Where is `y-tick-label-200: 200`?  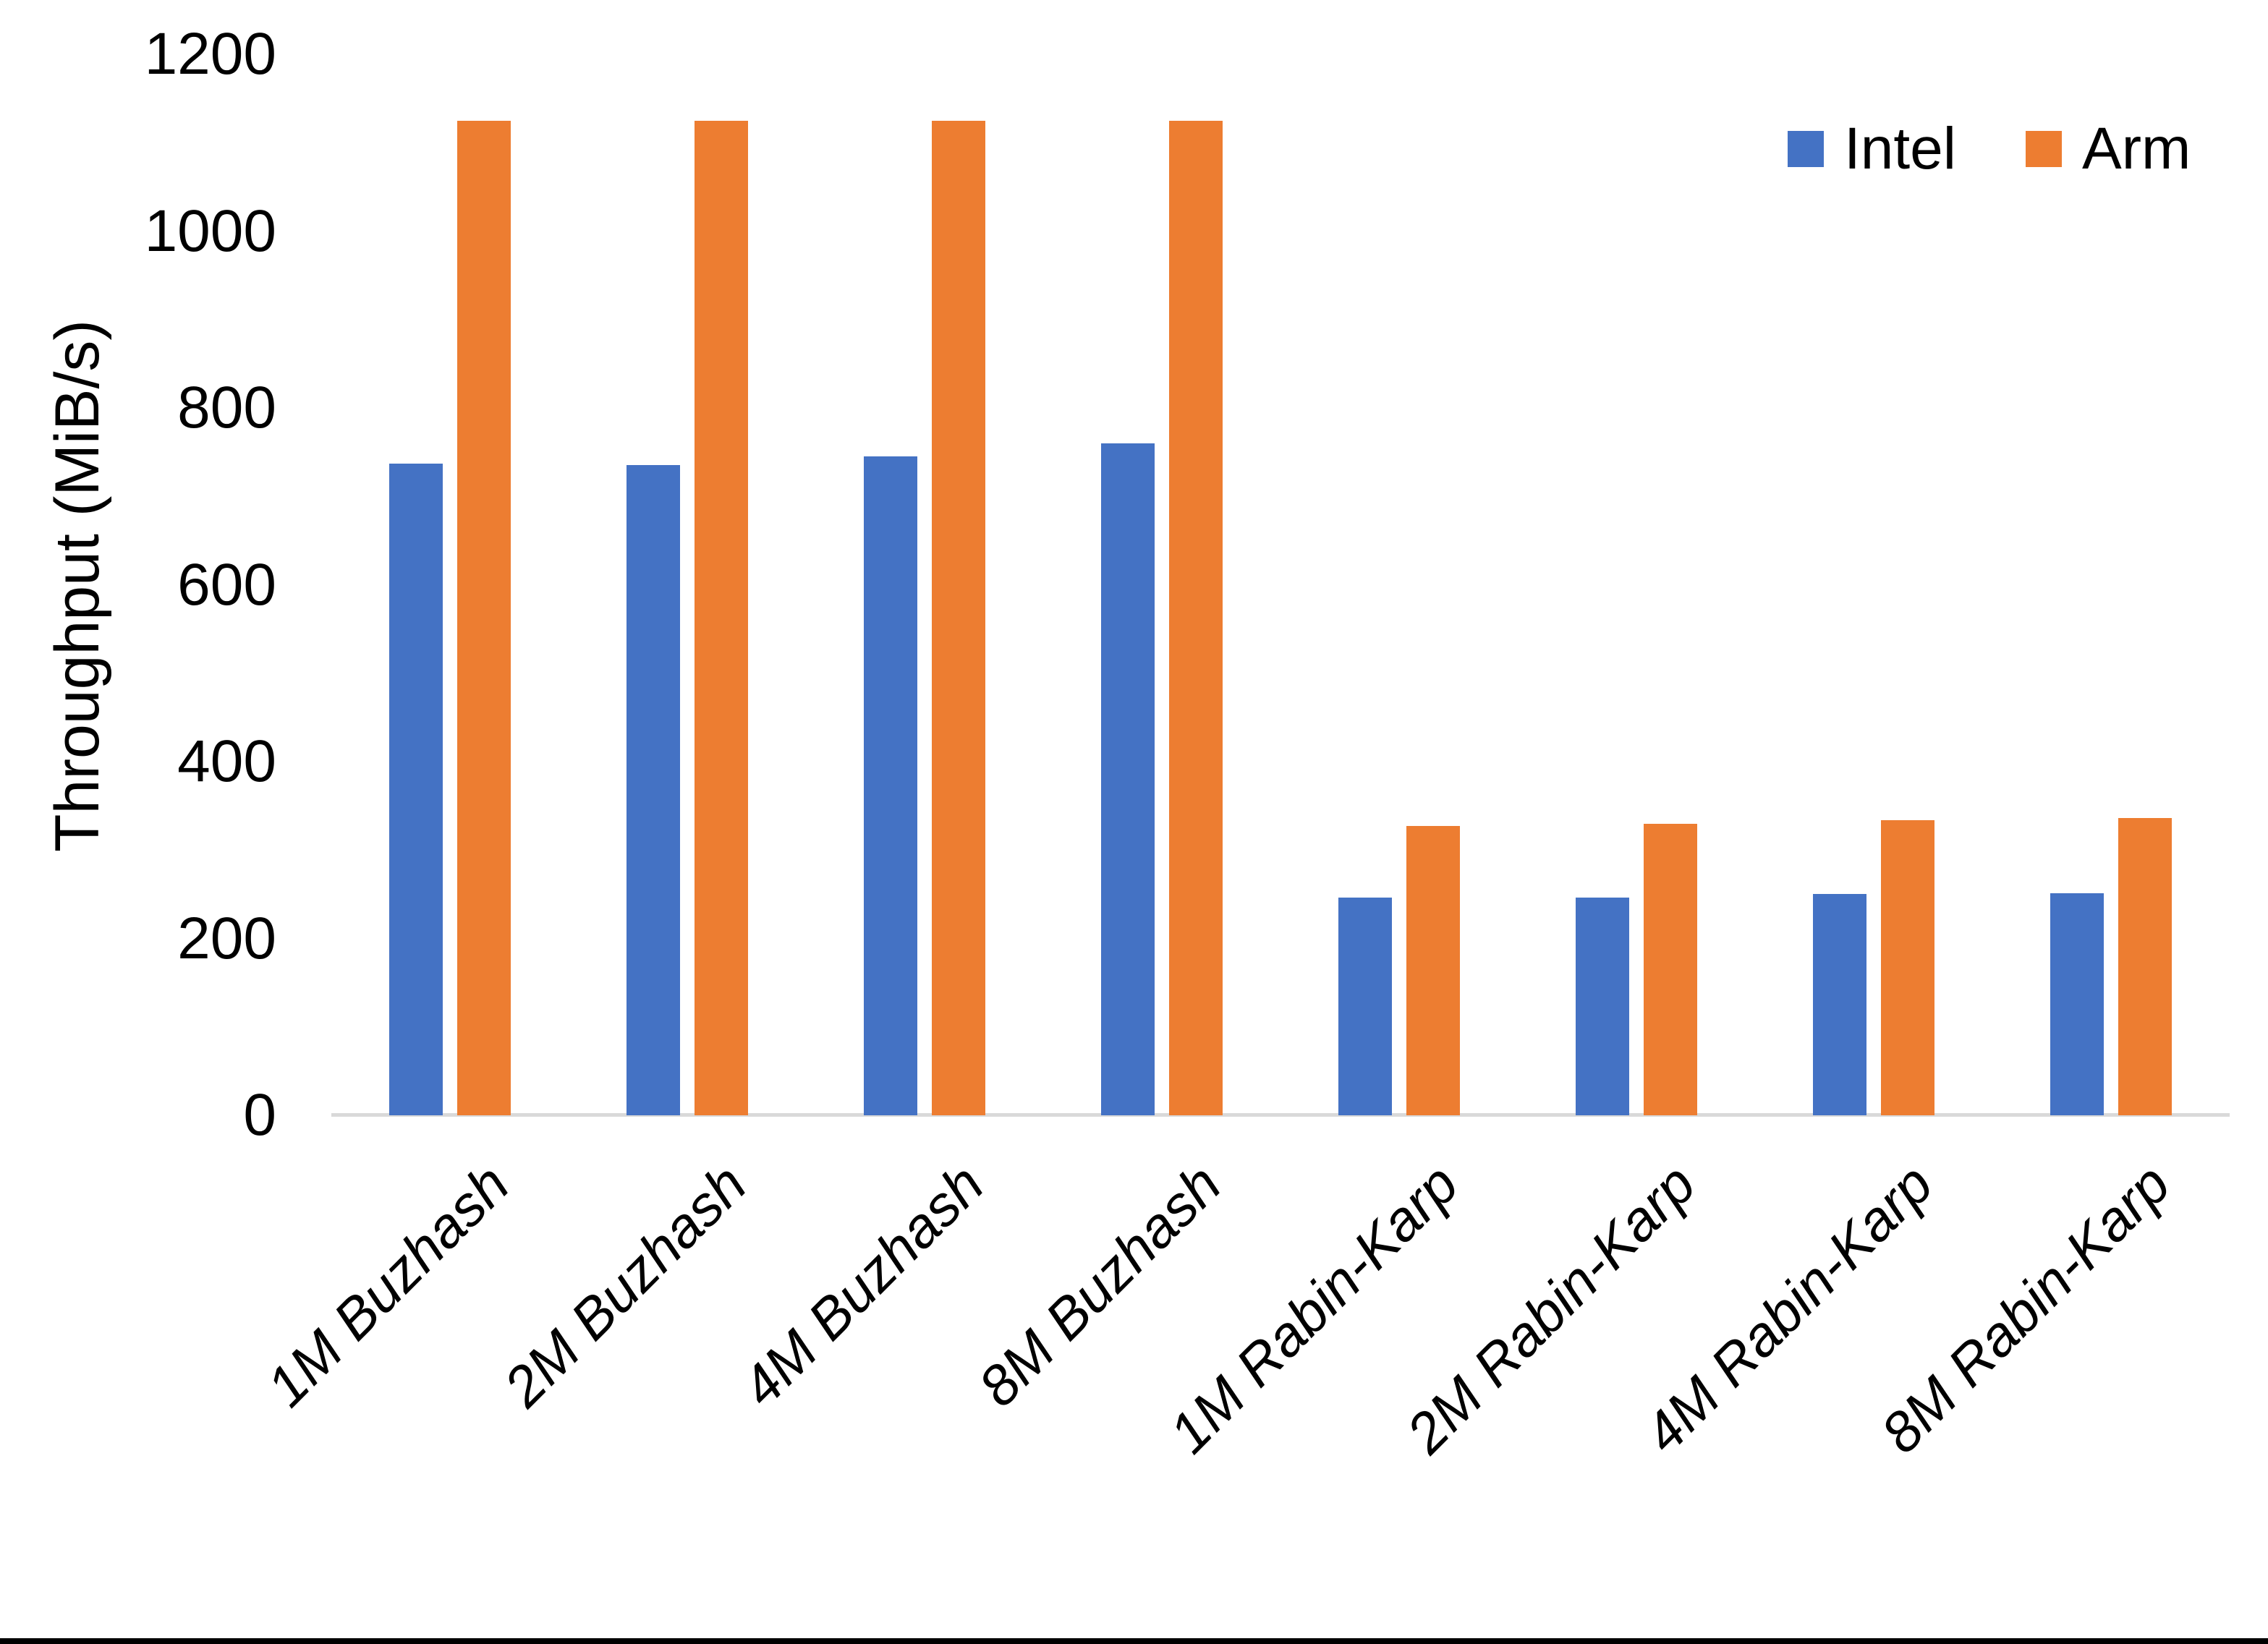 y-tick-label-200: 200 is located at coordinates (226, 938).